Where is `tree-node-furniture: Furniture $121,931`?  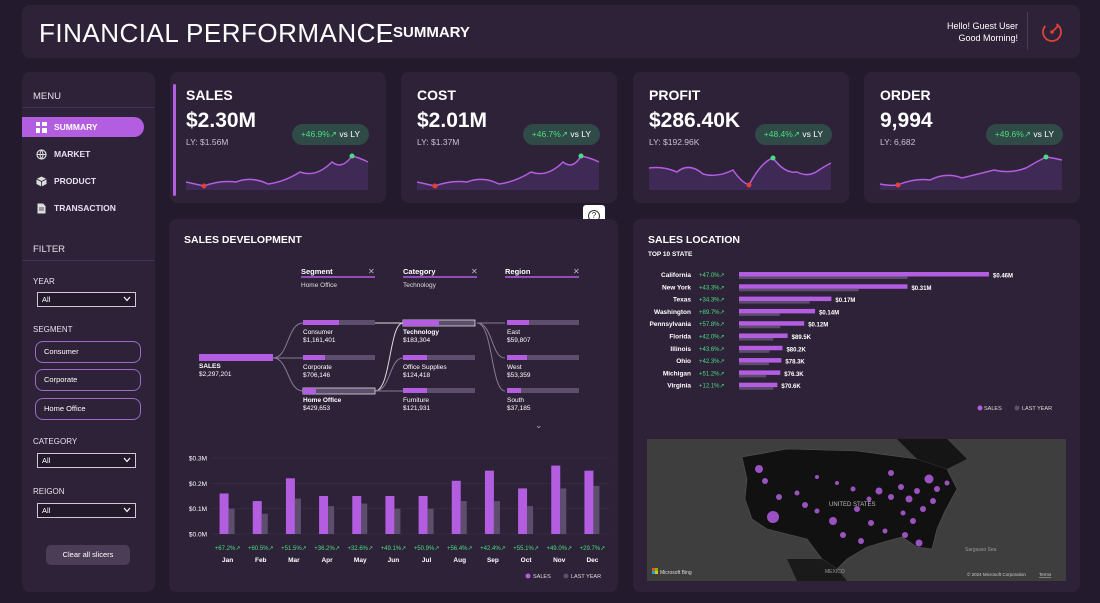
tree-node-furniture: Furniture $121,931 is located at coordinates (439, 400).